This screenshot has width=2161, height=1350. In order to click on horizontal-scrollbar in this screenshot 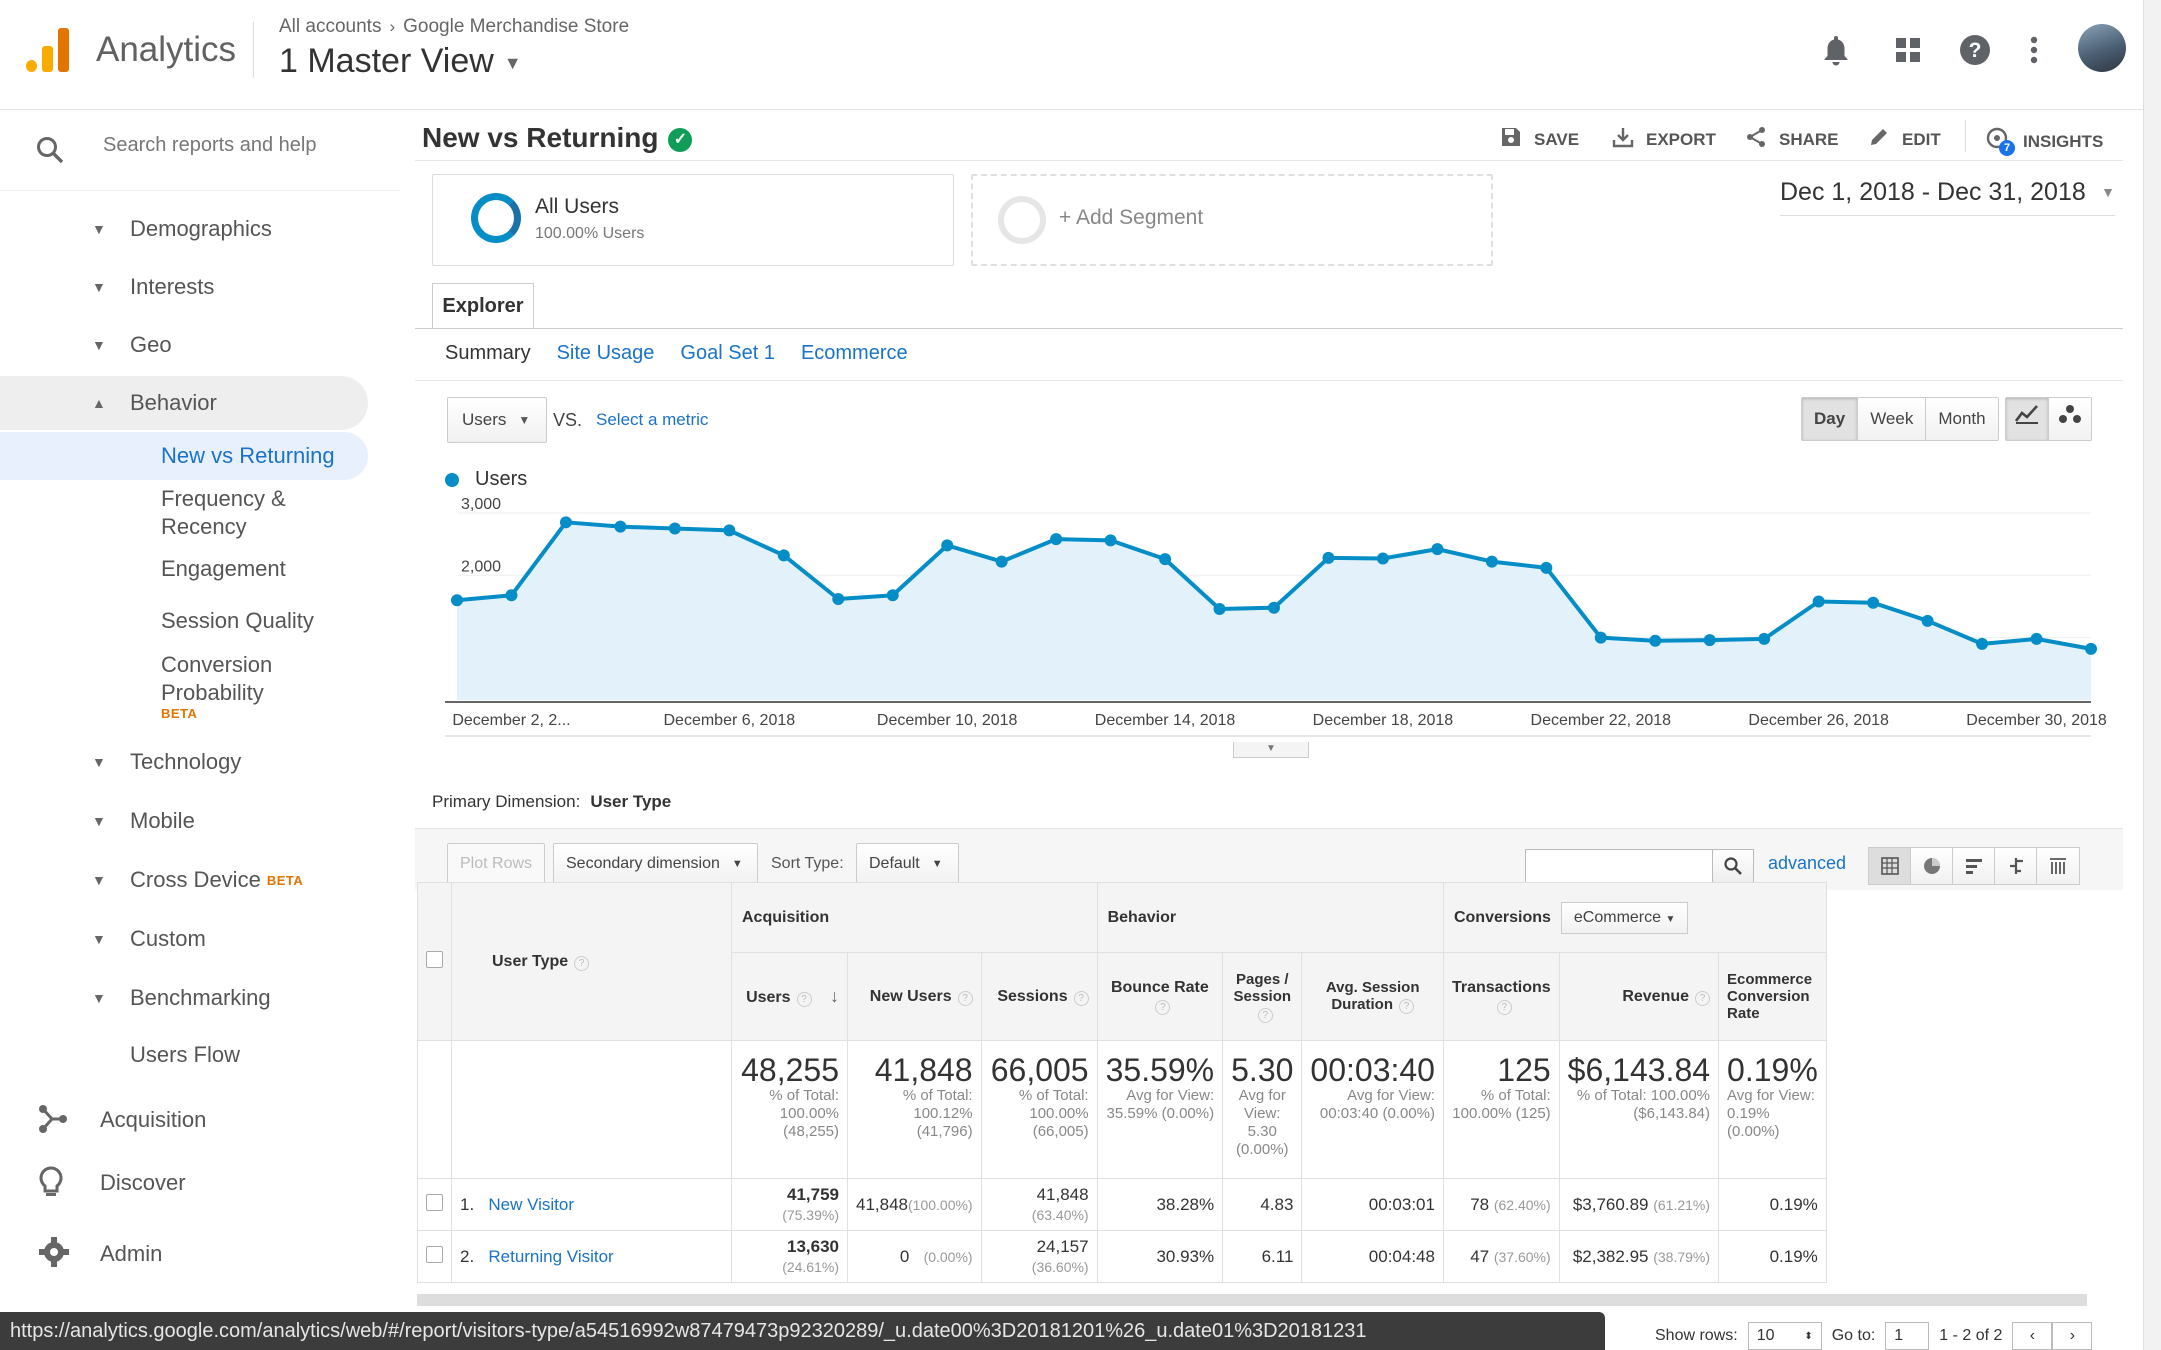, I will do `click(1252, 1300)`.